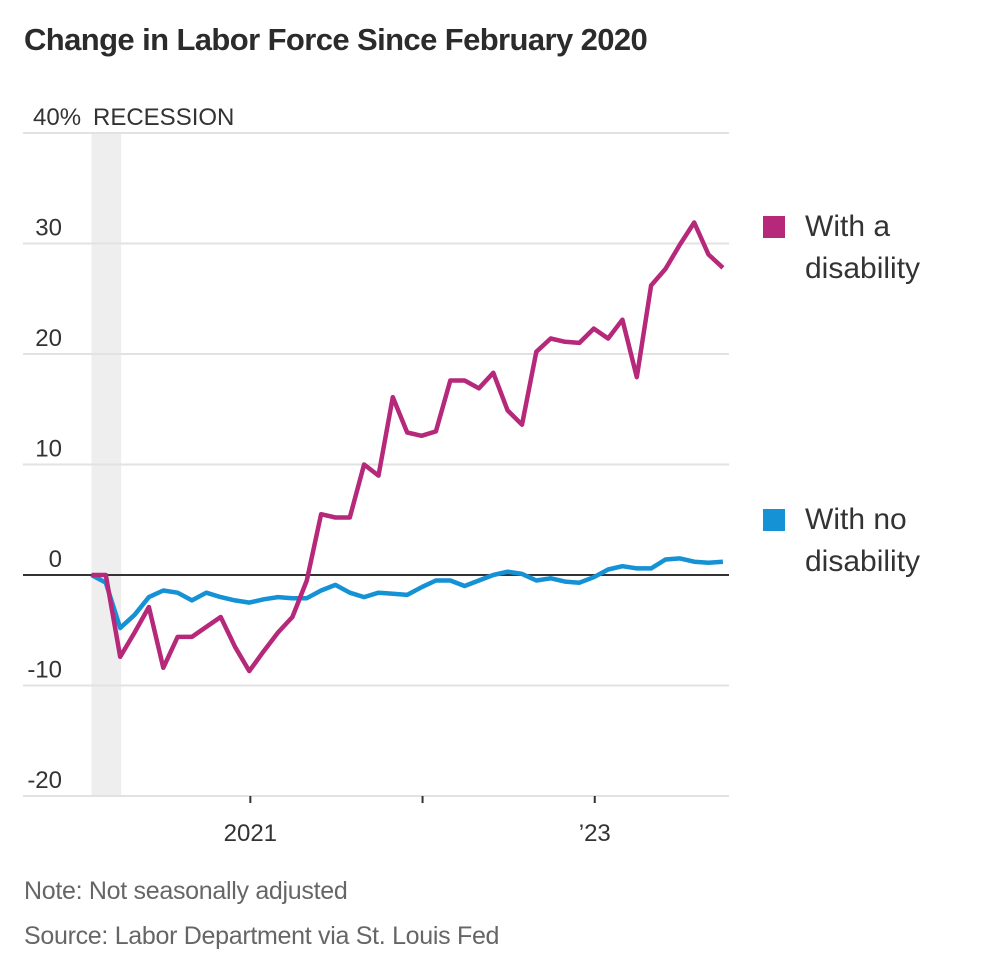 This screenshot has height=971, width=1000. What do you see at coordinates (57, 117) in the screenshot?
I see `y-tick-label: 40%` at bounding box center [57, 117].